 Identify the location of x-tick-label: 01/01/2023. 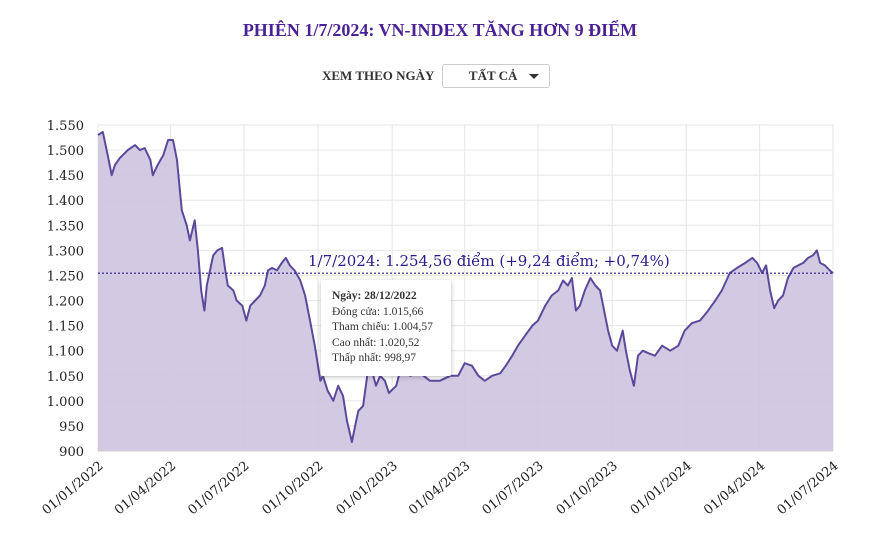
(367, 489).